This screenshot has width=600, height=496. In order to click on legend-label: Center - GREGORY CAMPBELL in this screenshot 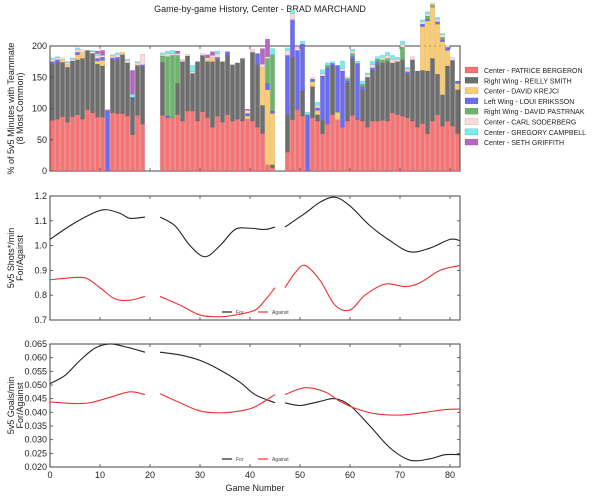, I will do `click(535, 133)`.